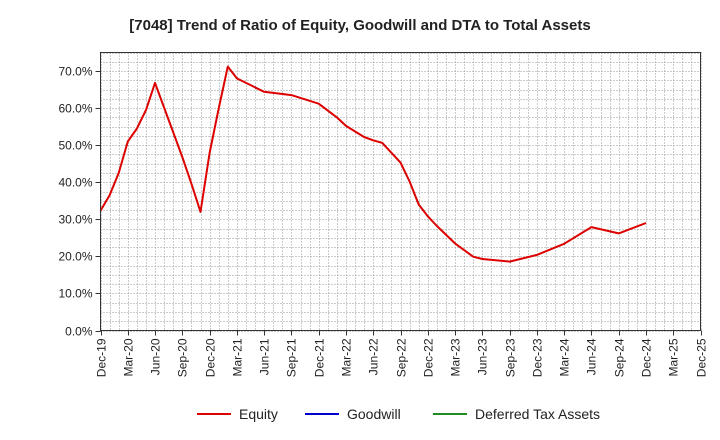 Image resolution: width=720 pixels, height=440 pixels. I want to click on y-tick-label: 70.0%, so click(75, 72).